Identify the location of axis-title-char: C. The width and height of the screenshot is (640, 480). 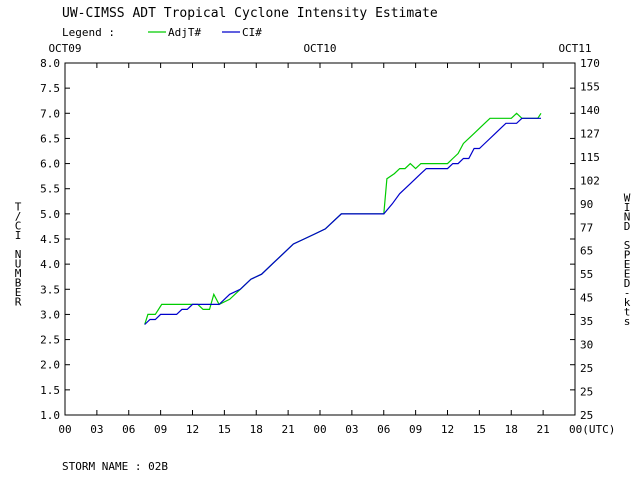
(18, 226).